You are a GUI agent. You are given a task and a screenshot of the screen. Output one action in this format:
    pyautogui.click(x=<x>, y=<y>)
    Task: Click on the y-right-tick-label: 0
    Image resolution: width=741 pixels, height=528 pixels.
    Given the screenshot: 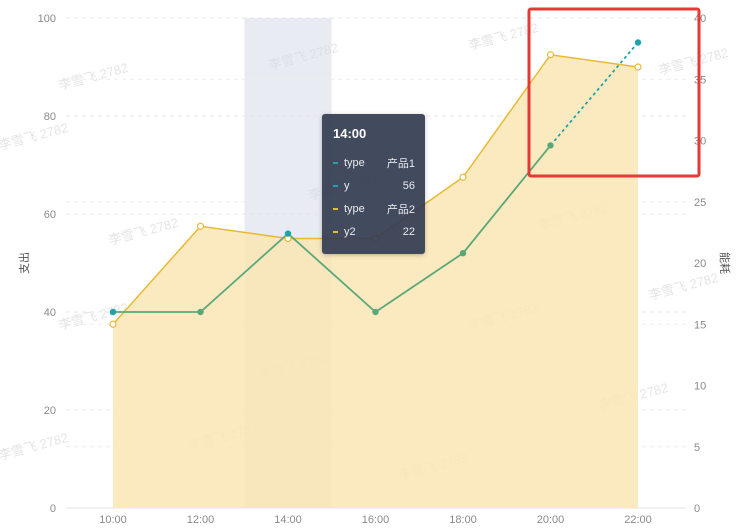 What is the action you would take?
    pyautogui.click(x=697, y=509)
    